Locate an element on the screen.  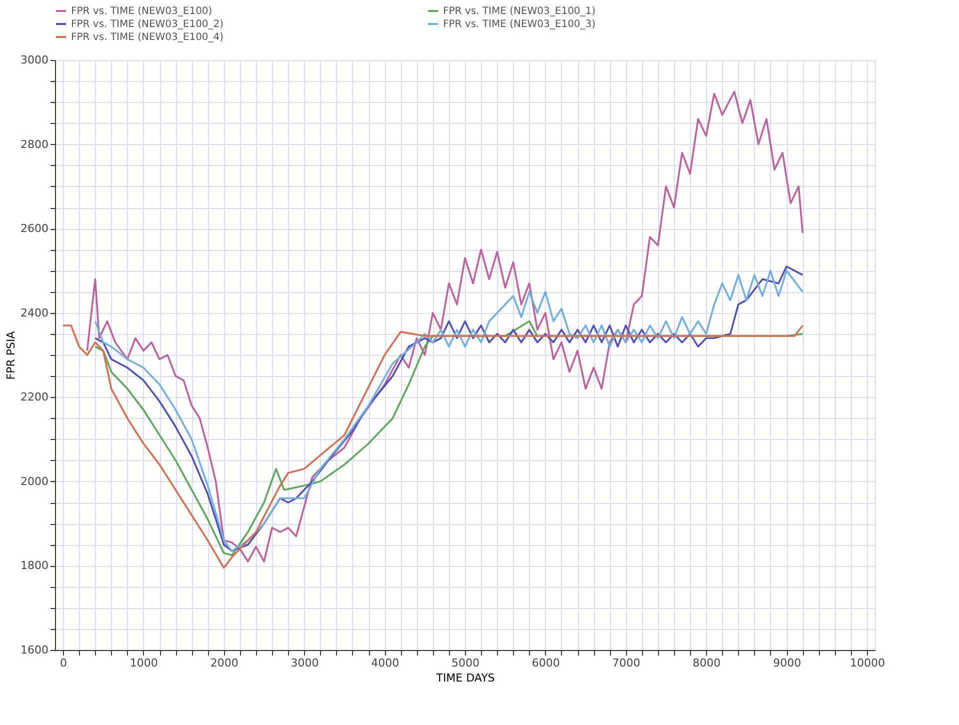
legend-label: FPR vs. TIME (NEW03_E100_3) is located at coordinates (519, 24).